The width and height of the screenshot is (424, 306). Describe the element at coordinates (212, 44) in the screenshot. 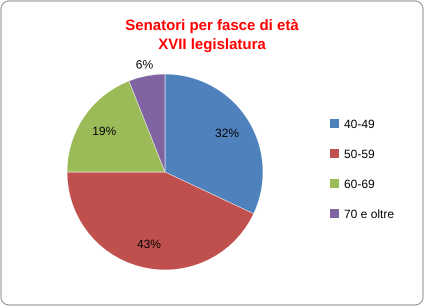

I see `chart-subtitle: XVII legislatura` at that location.